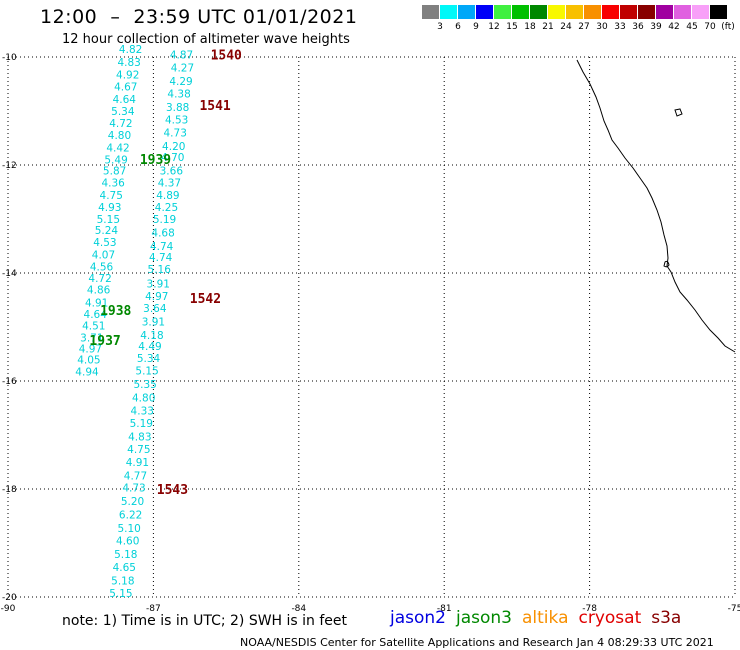 The width and height of the screenshot is (740, 650). What do you see at coordinates (656, 206) in the screenshot?
I see `coastline-path` at bounding box center [656, 206].